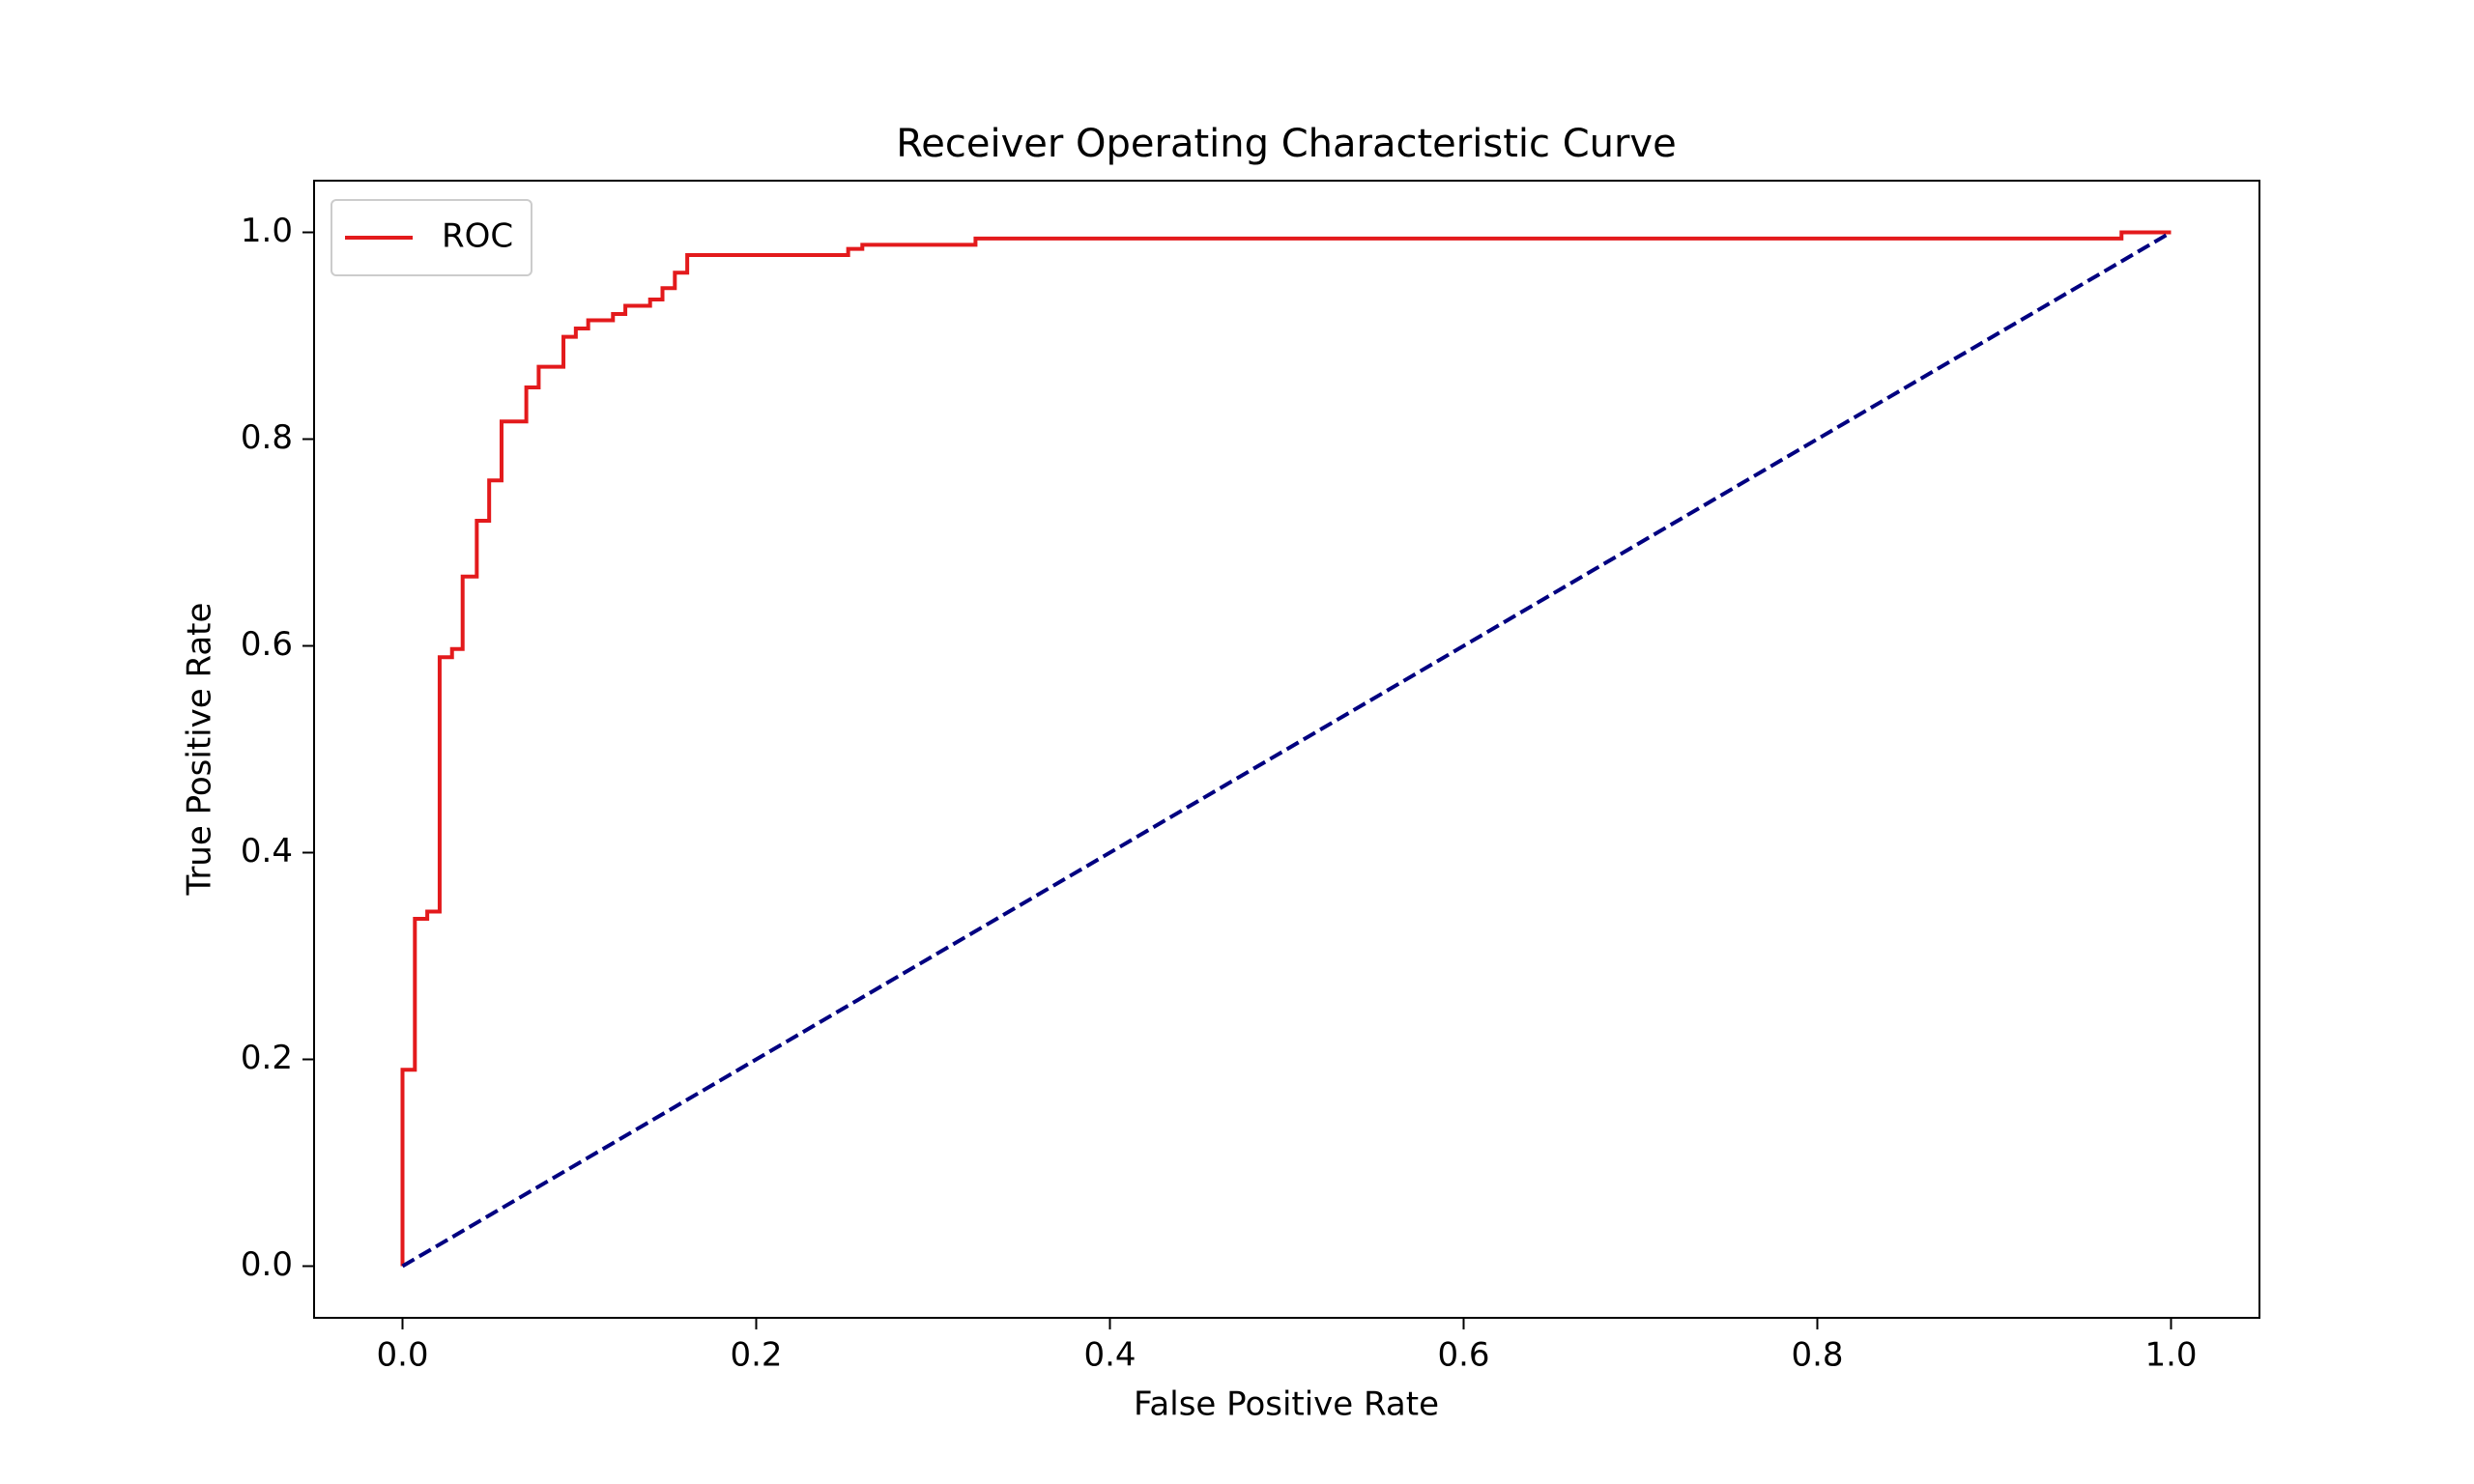 Image resolution: width=2474 pixels, height=1484 pixels. Describe the element at coordinates (1817, 1355) in the screenshot. I see `x-tick-label: 0.8` at that location.